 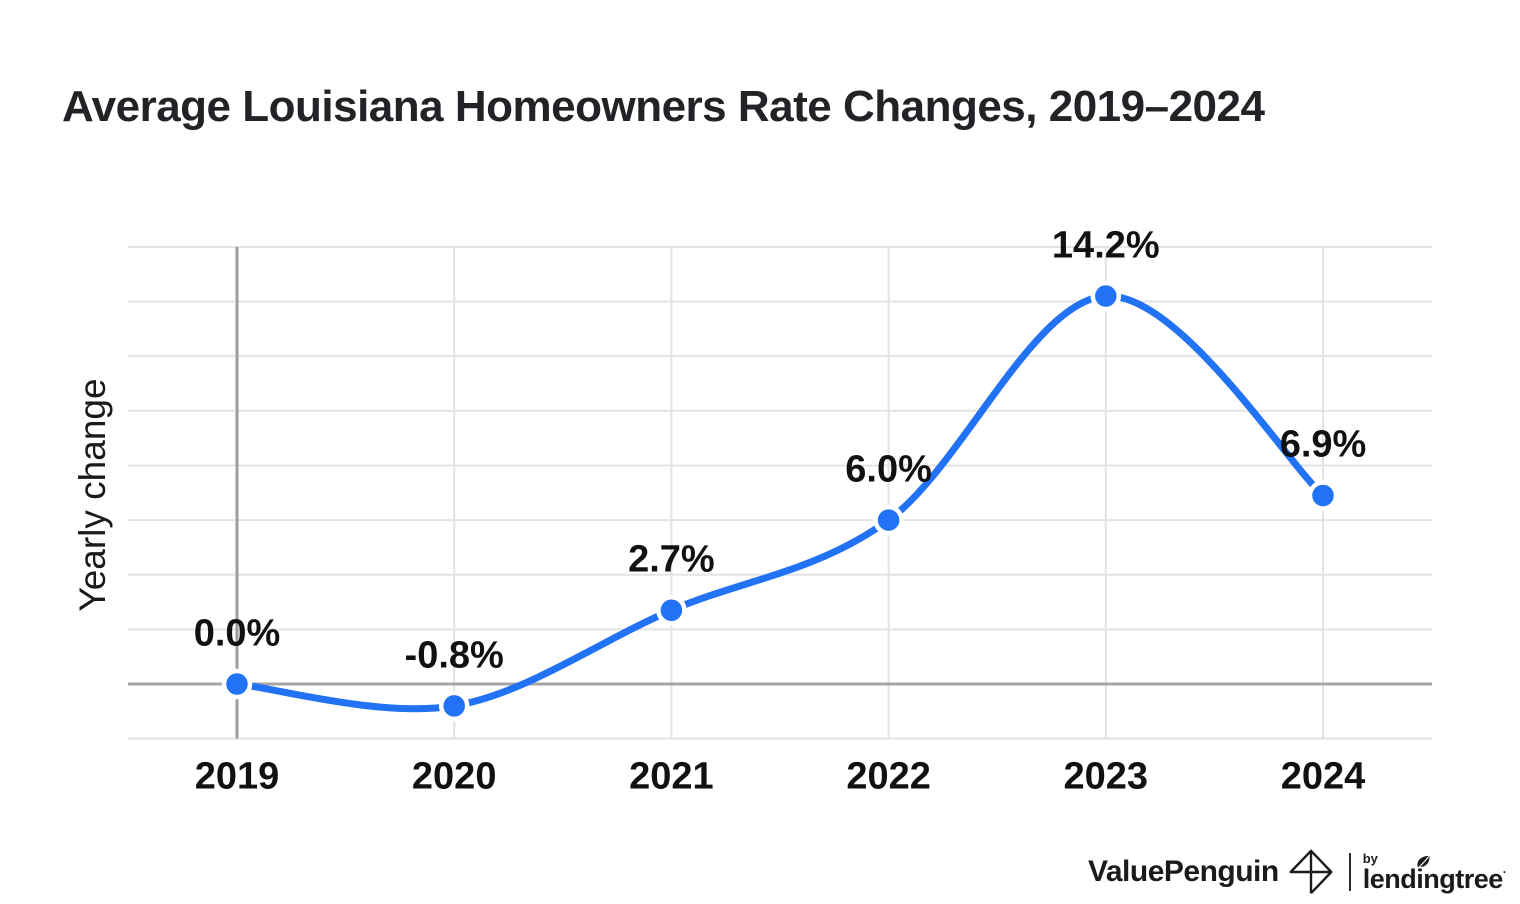 What do you see at coordinates (671, 776) in the screenshot?
I see `x-tick-label-2021: 2021` at bounding box center [671, 776].